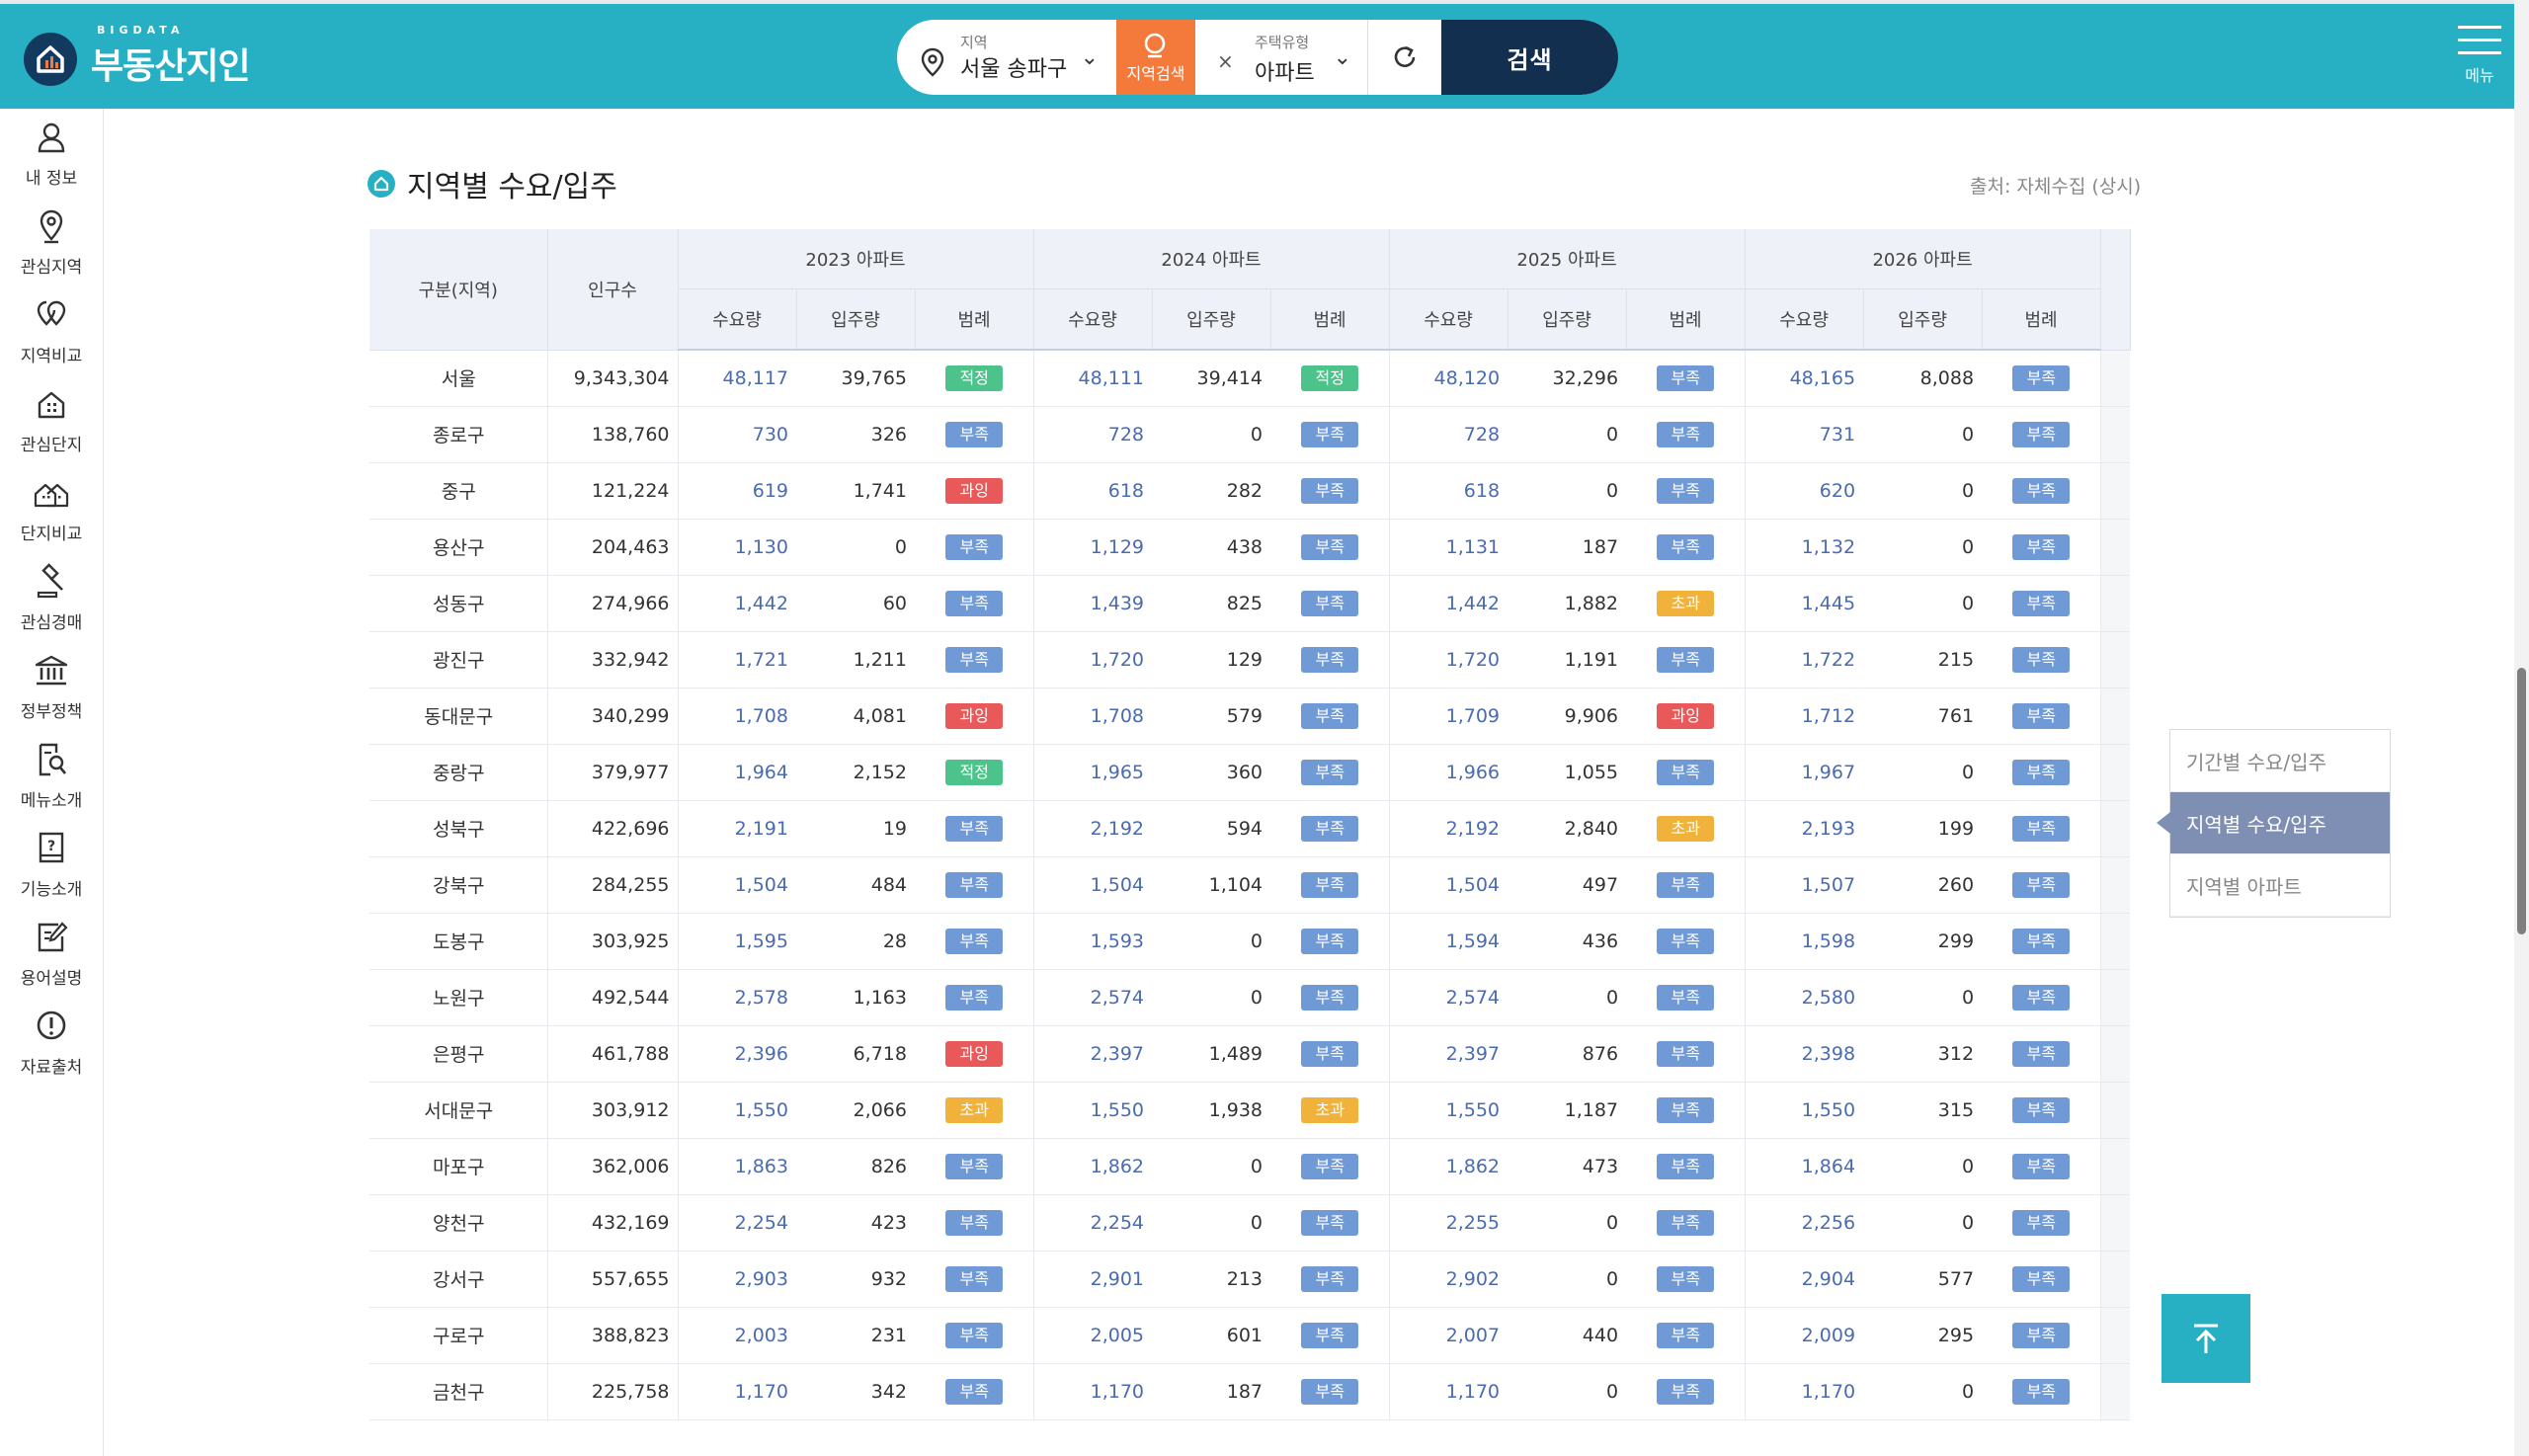 This screenshot has height=1456, width=2529. I want to click on legend-cell: 적정, so click(974, 378).